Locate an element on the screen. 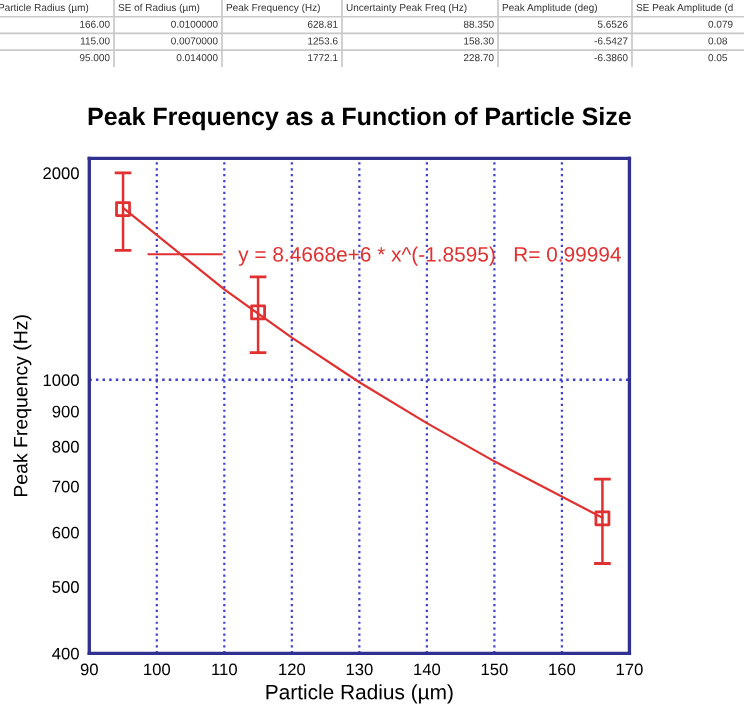  x-tick-label: 110 is located at coordinates (224, 669).